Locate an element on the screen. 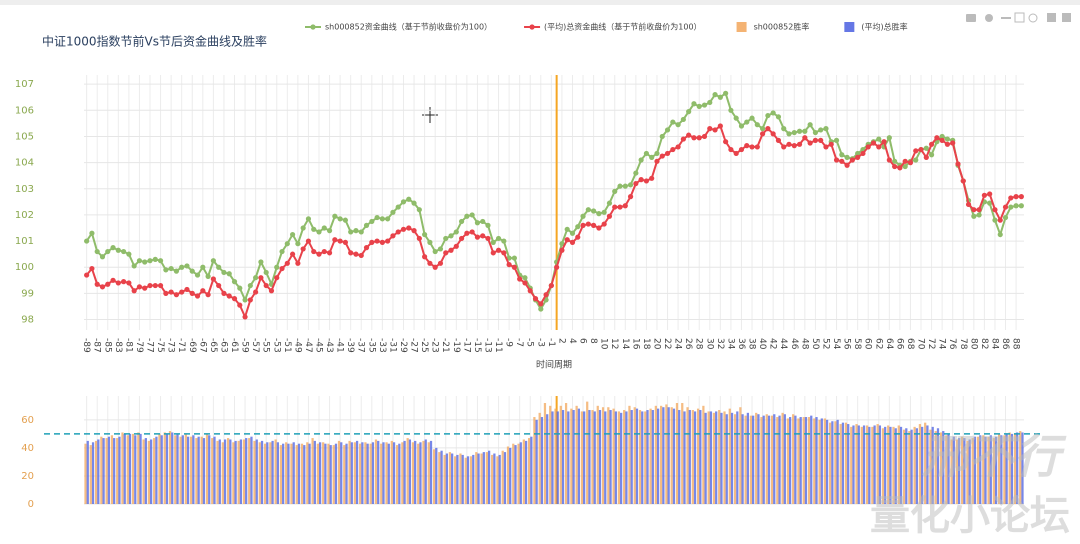 The width and height of the screenshot is (1080, 544). select-icon is located at coordinates (1019, 17).